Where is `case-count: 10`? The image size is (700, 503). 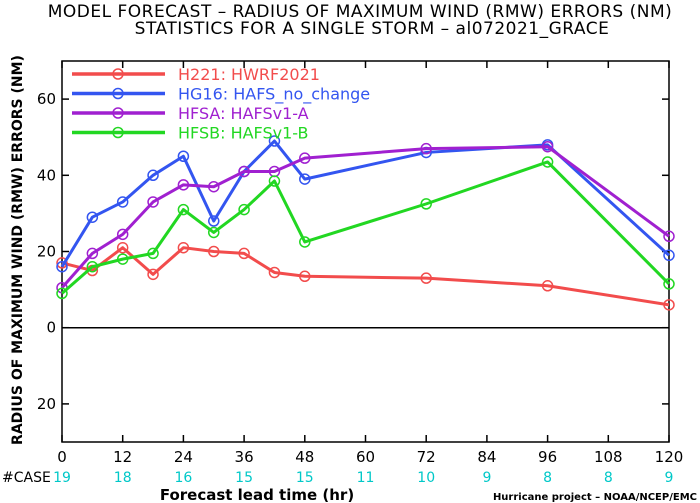 case-count: 10 is located at coordinates (426, 478).